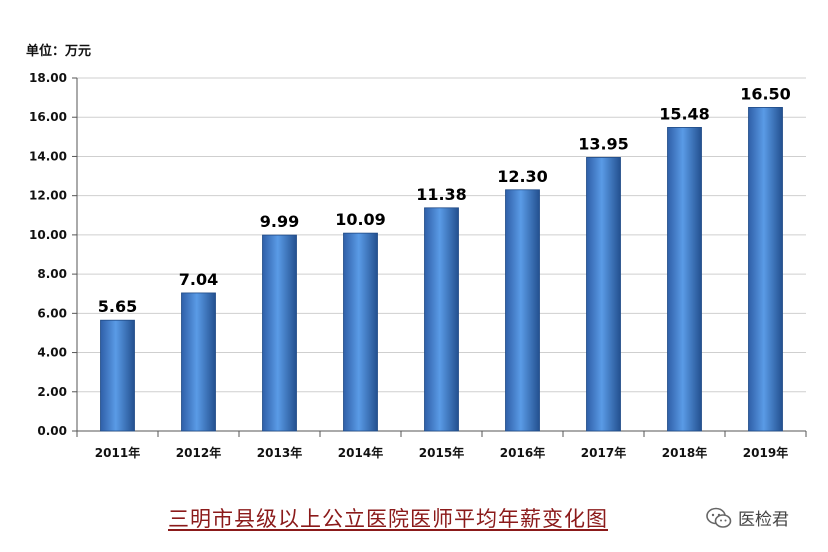 Image resolution: width=828 pixels, height=552 pixels. Describe the element at coordinates (52, 392) in the screenshot. I see `y-tick-label: 2.00` at that location.